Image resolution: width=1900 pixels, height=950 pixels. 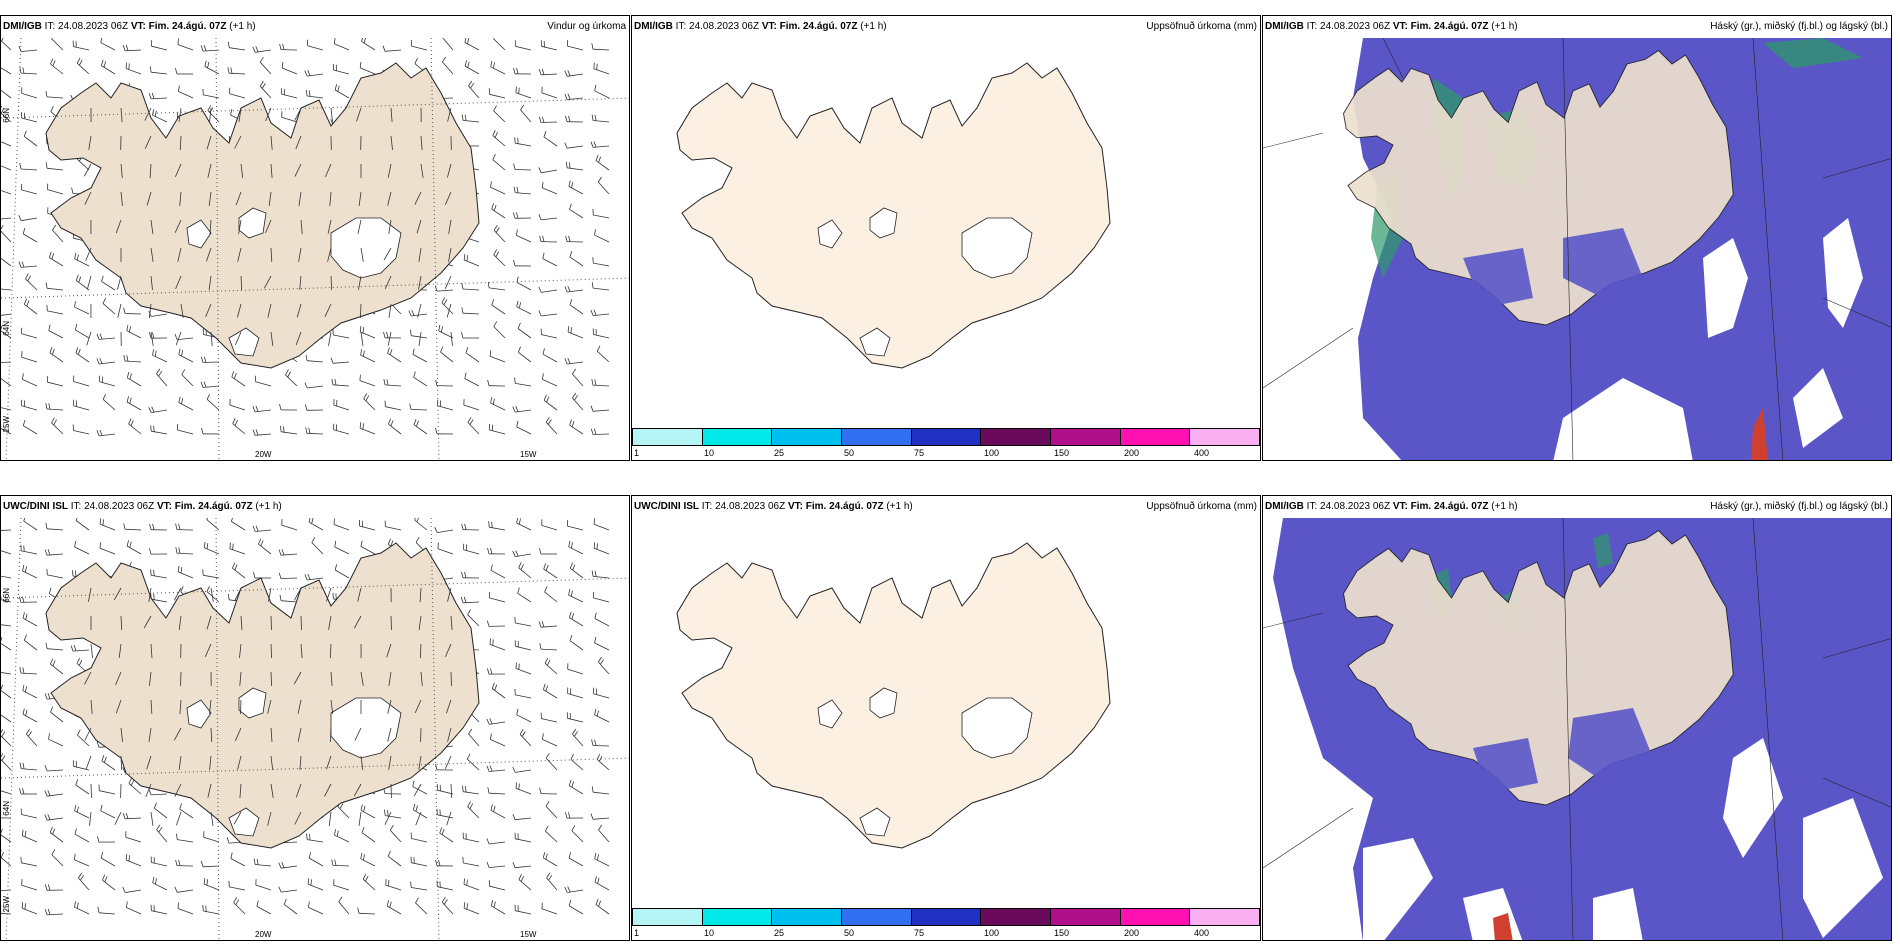 What do you see at coordinates (1201, 26) in the screenshot?
I see `panel-title: Uppsöfnuð úrkoma (mm)` at bounding box center [1201, 26].